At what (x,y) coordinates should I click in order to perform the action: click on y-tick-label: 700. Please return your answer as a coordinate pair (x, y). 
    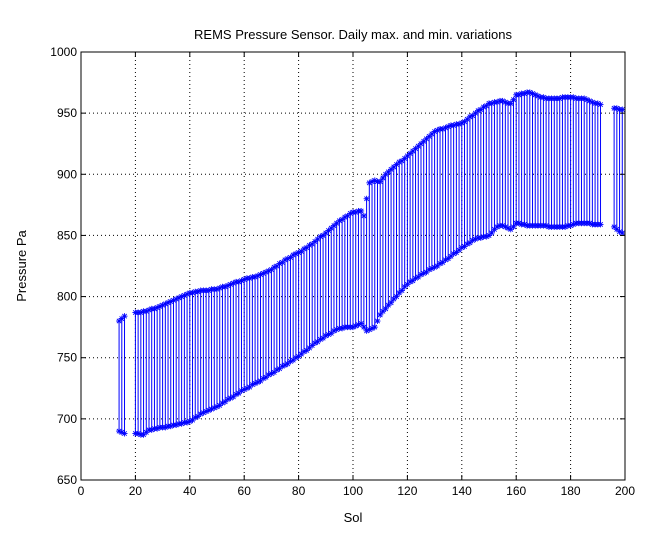
    Looking at the image, I should click on (67, 419).